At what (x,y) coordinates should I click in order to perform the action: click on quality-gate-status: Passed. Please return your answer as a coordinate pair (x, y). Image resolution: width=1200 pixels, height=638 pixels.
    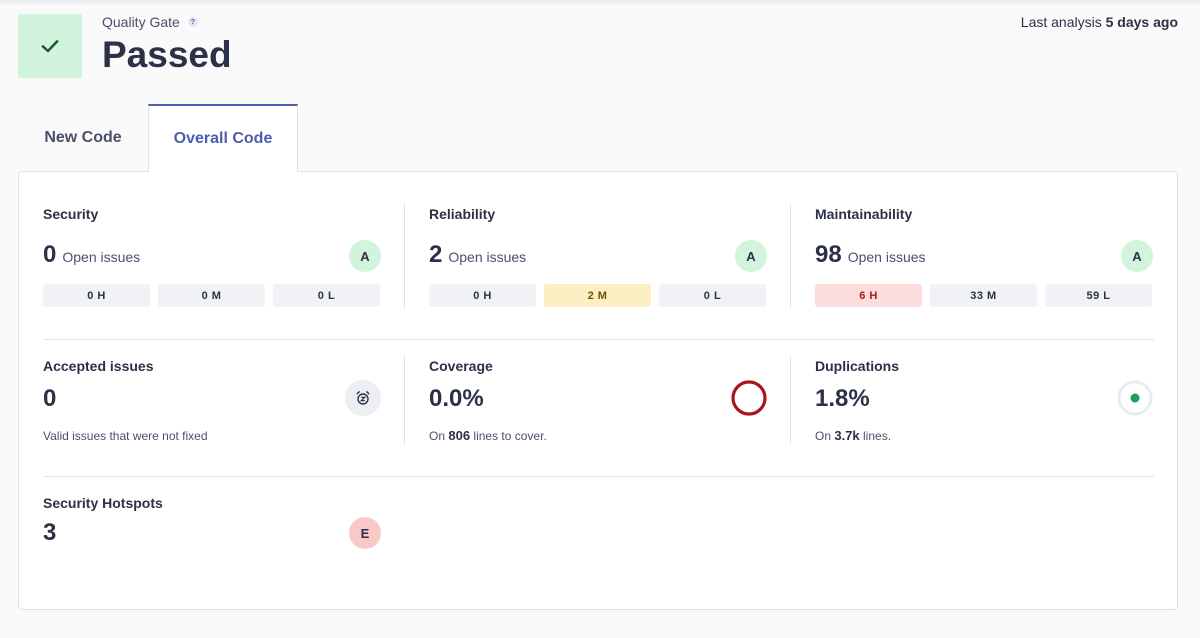
    Looking at the image, I should click on (167, 54).